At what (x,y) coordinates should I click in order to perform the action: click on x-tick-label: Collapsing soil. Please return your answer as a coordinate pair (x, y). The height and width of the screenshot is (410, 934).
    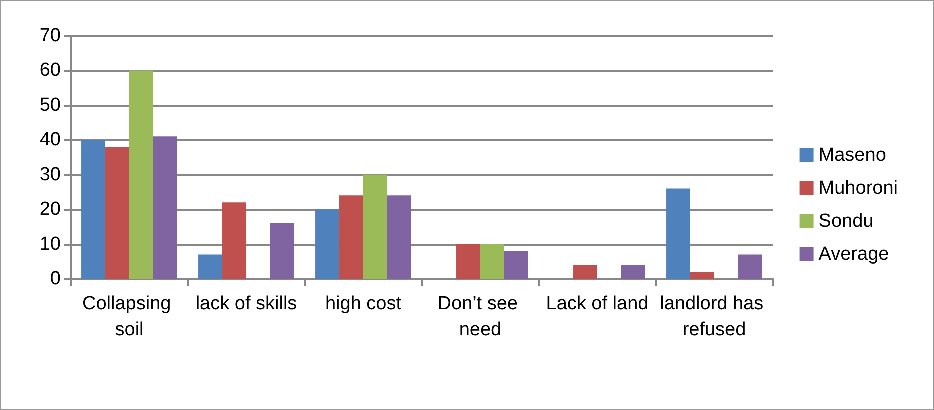
    Looking at the image, I should click on (129, 317).